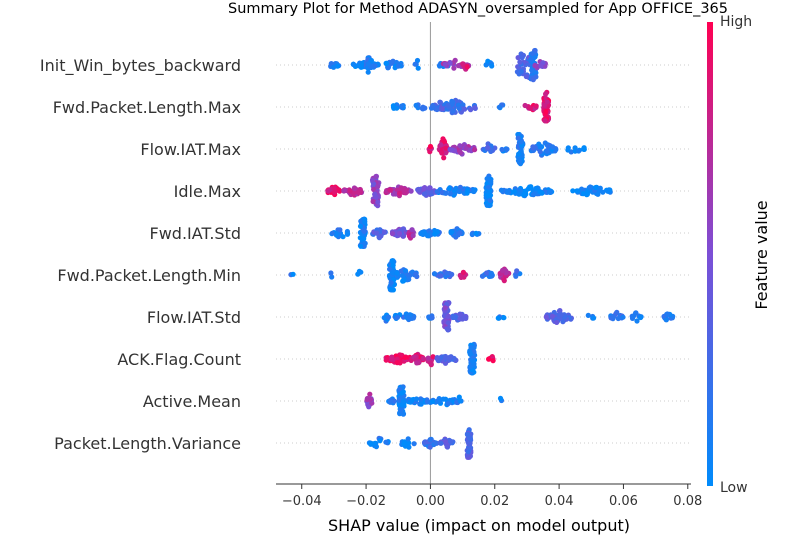 The width and height of the screenshot is (800, 550). I want to click on x-tick-label: −0.04, so click(302, 501).